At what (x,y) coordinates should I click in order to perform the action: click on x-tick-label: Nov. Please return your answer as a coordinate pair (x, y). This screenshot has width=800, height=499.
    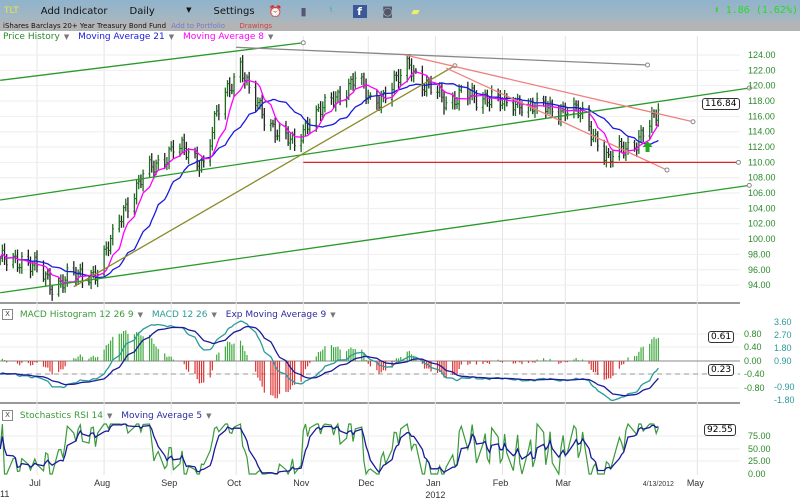
    Looking at the image, I should click on (301, 483).